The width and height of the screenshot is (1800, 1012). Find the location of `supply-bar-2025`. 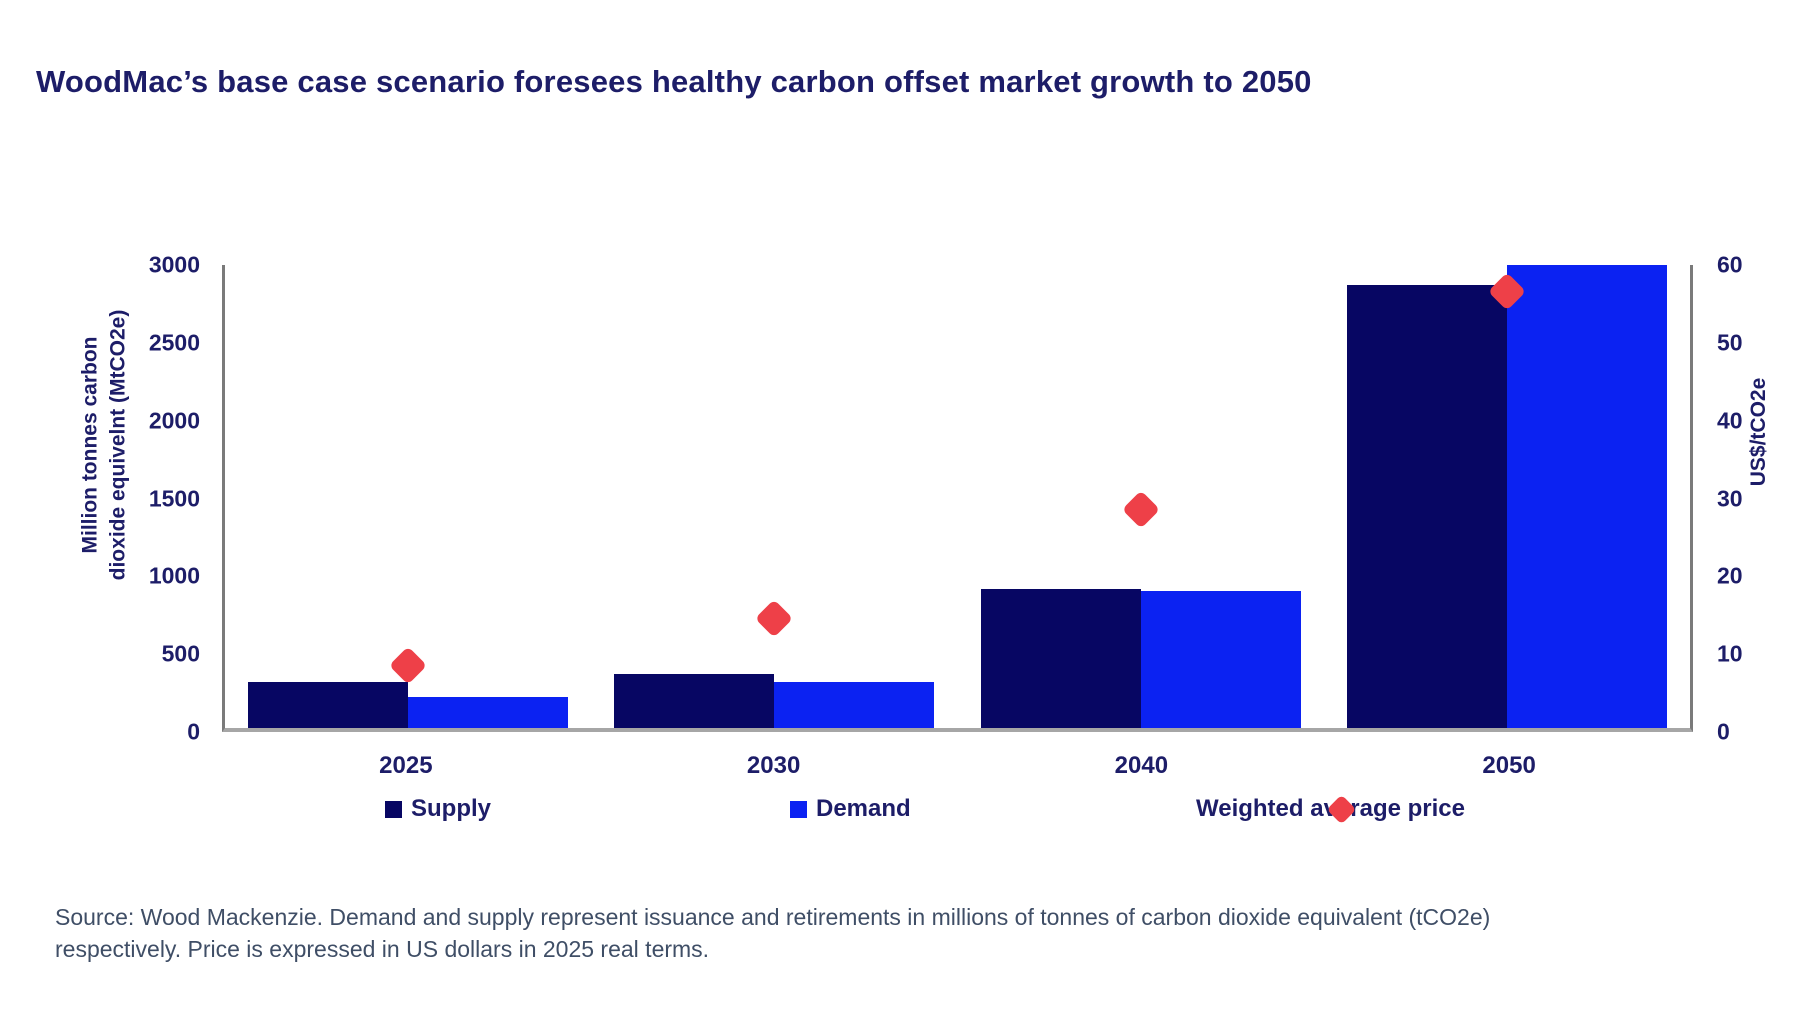

supply-bar-2025 is located at coordinates (328, 704).